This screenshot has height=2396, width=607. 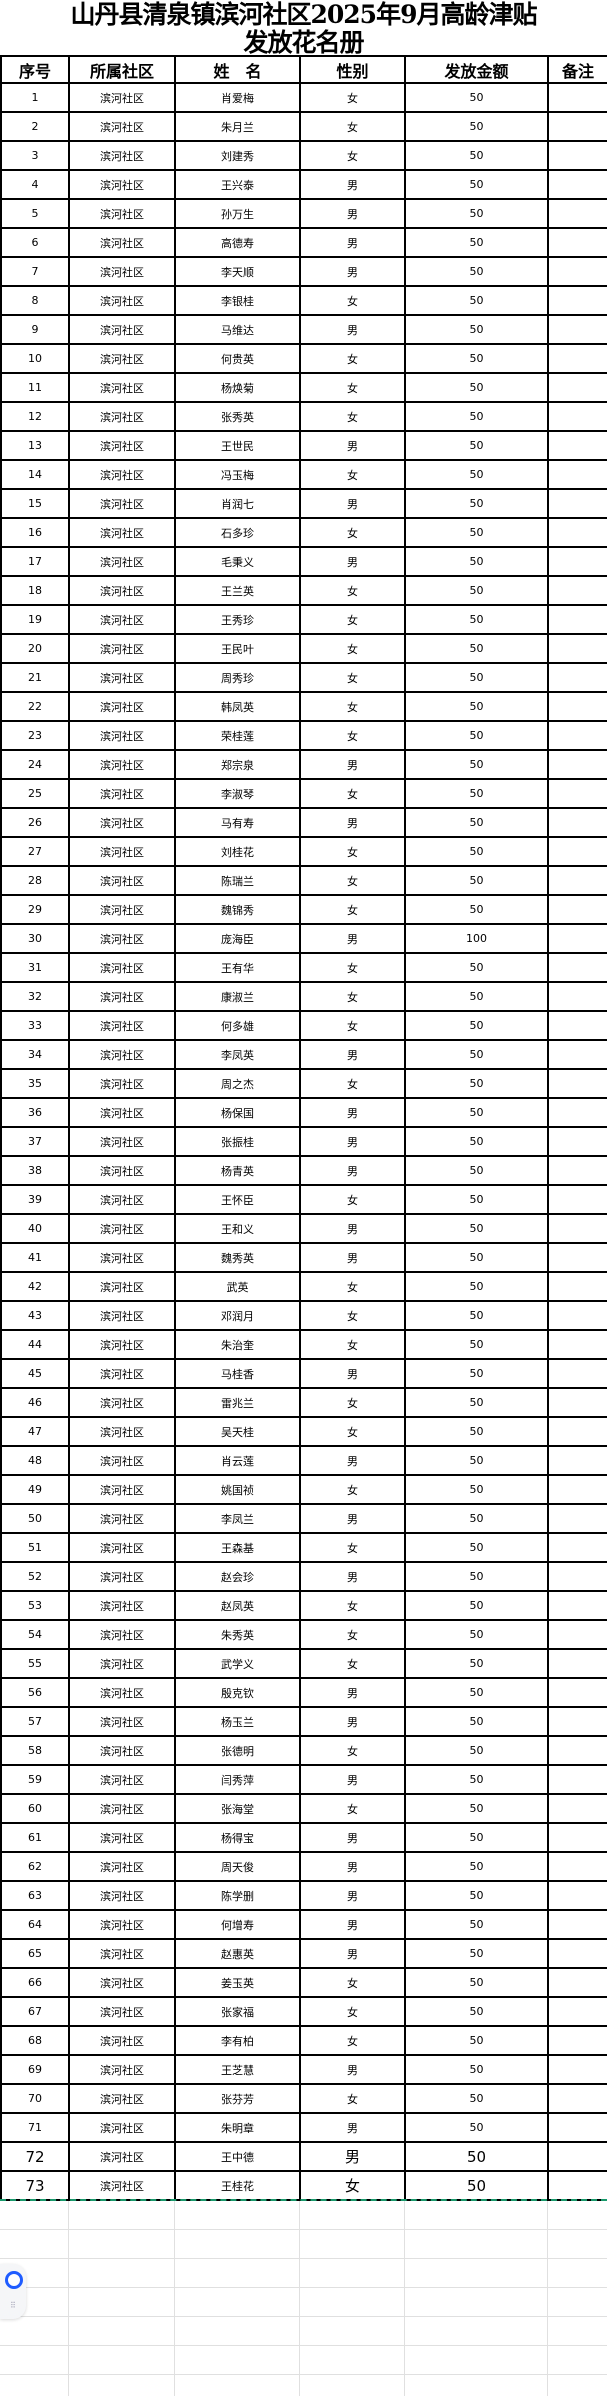 I want to click on cell-name: 赵惠英, so click(x=237, y=1953).